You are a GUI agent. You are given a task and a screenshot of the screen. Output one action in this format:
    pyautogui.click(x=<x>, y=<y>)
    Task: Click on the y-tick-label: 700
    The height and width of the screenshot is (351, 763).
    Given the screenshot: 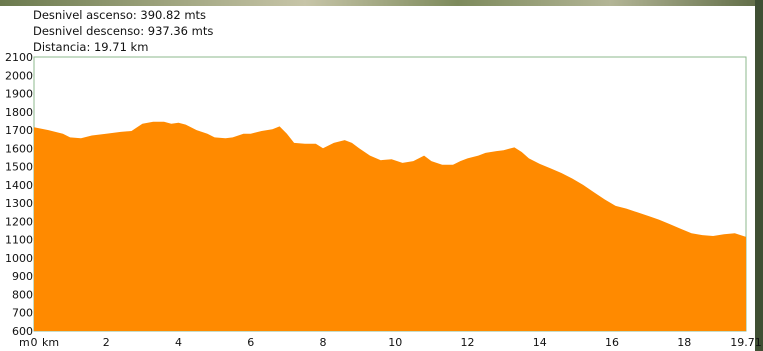 What is the action you would take?
    pyautogui.click(x=22, y=313)
    